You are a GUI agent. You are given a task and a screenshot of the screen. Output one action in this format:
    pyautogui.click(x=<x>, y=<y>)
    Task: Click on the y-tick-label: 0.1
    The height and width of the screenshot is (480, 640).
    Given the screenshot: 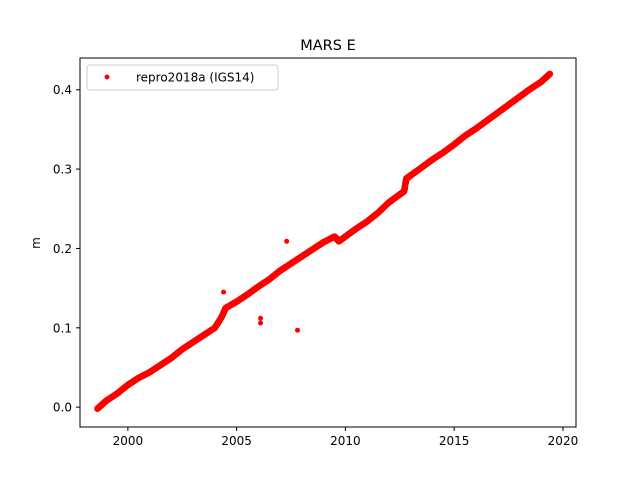 What is the action you would take?
    pyautogui.click(x=62, y=328)
    